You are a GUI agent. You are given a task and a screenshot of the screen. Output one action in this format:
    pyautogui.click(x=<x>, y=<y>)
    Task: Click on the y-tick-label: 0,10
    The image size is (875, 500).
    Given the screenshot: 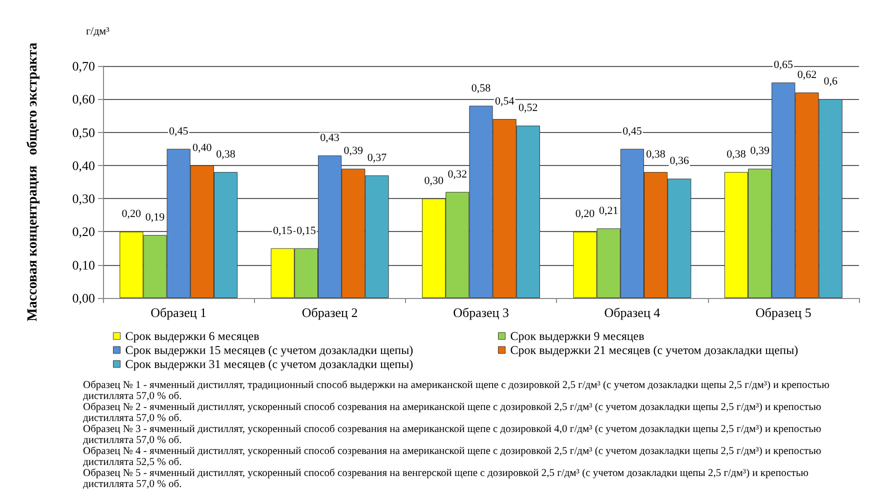 What is the action you would take?
    pyautogui.click(x=83, y=264)
    